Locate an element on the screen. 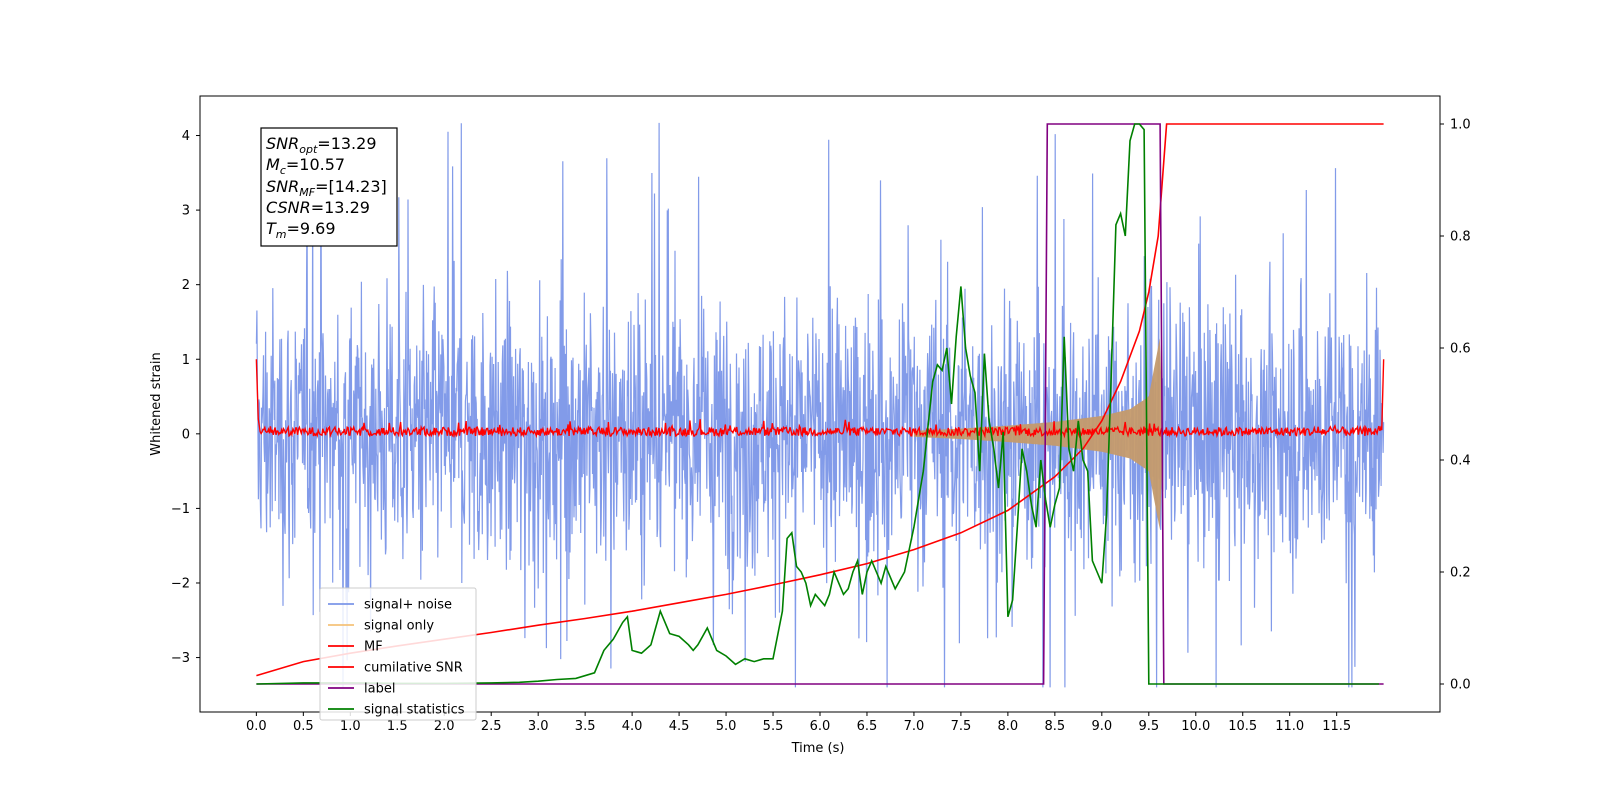  x-tick-label: 3.0 is located at coordinates (538, 726).